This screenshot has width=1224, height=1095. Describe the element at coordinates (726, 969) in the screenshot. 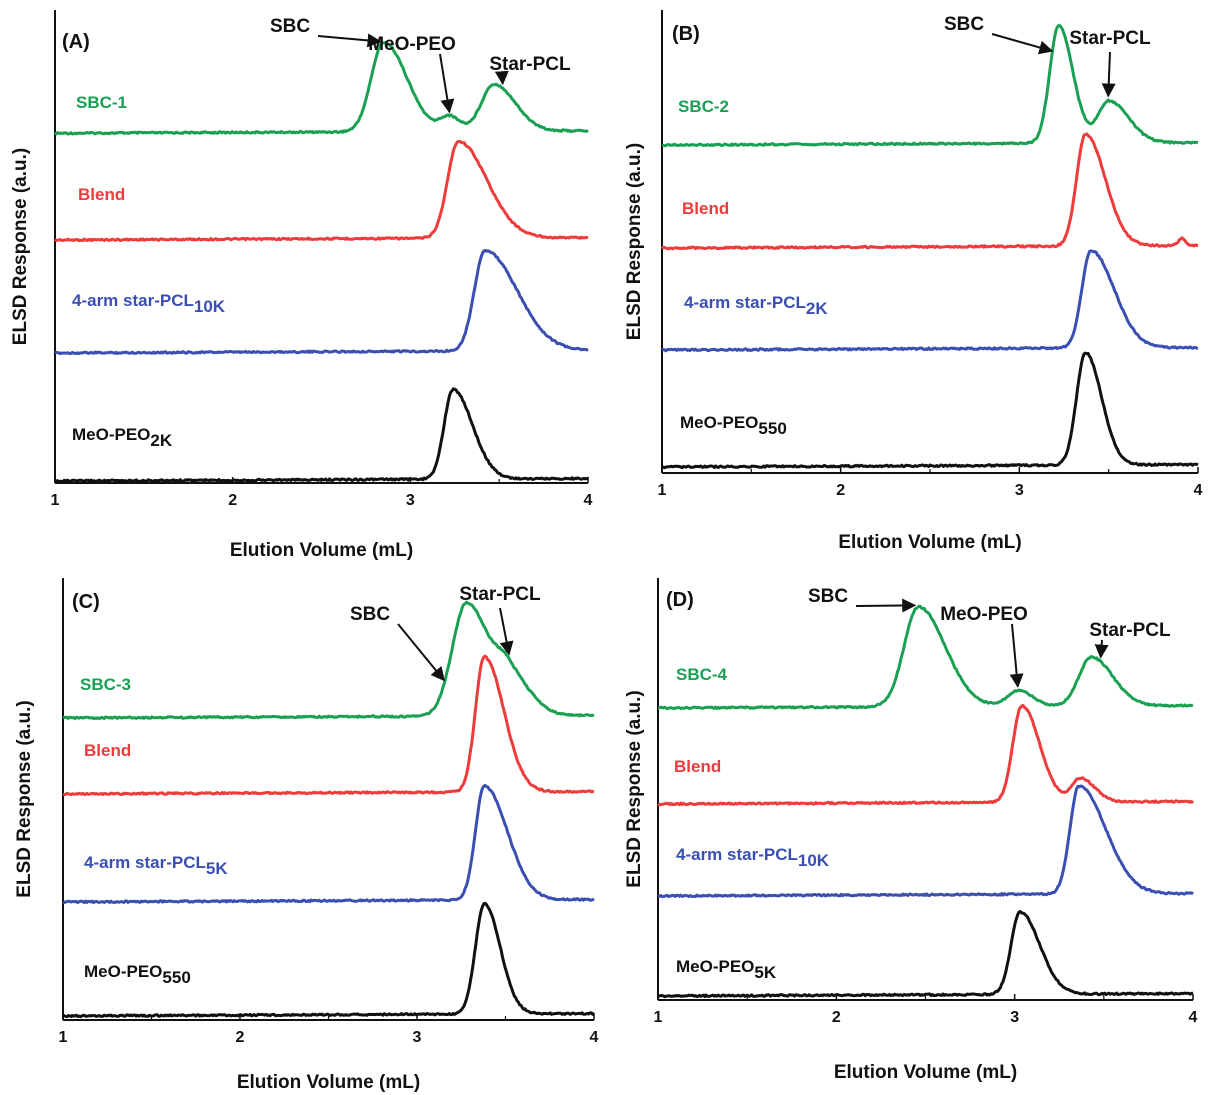

I see `series-label: MeO-PEO5K` at that location.